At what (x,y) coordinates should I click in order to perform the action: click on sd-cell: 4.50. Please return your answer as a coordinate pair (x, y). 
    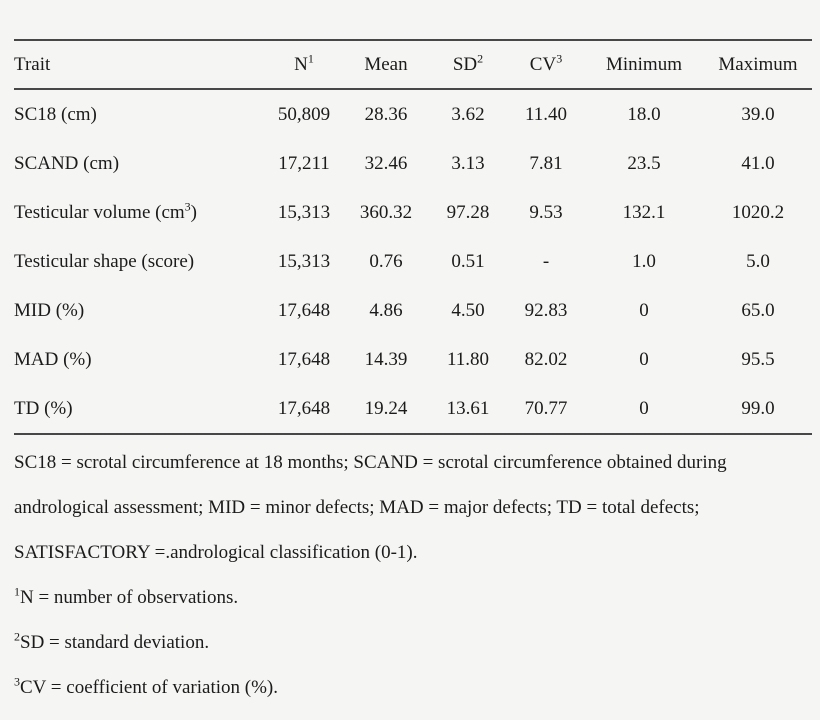
    Looking at the image, I should click on (468, 310).